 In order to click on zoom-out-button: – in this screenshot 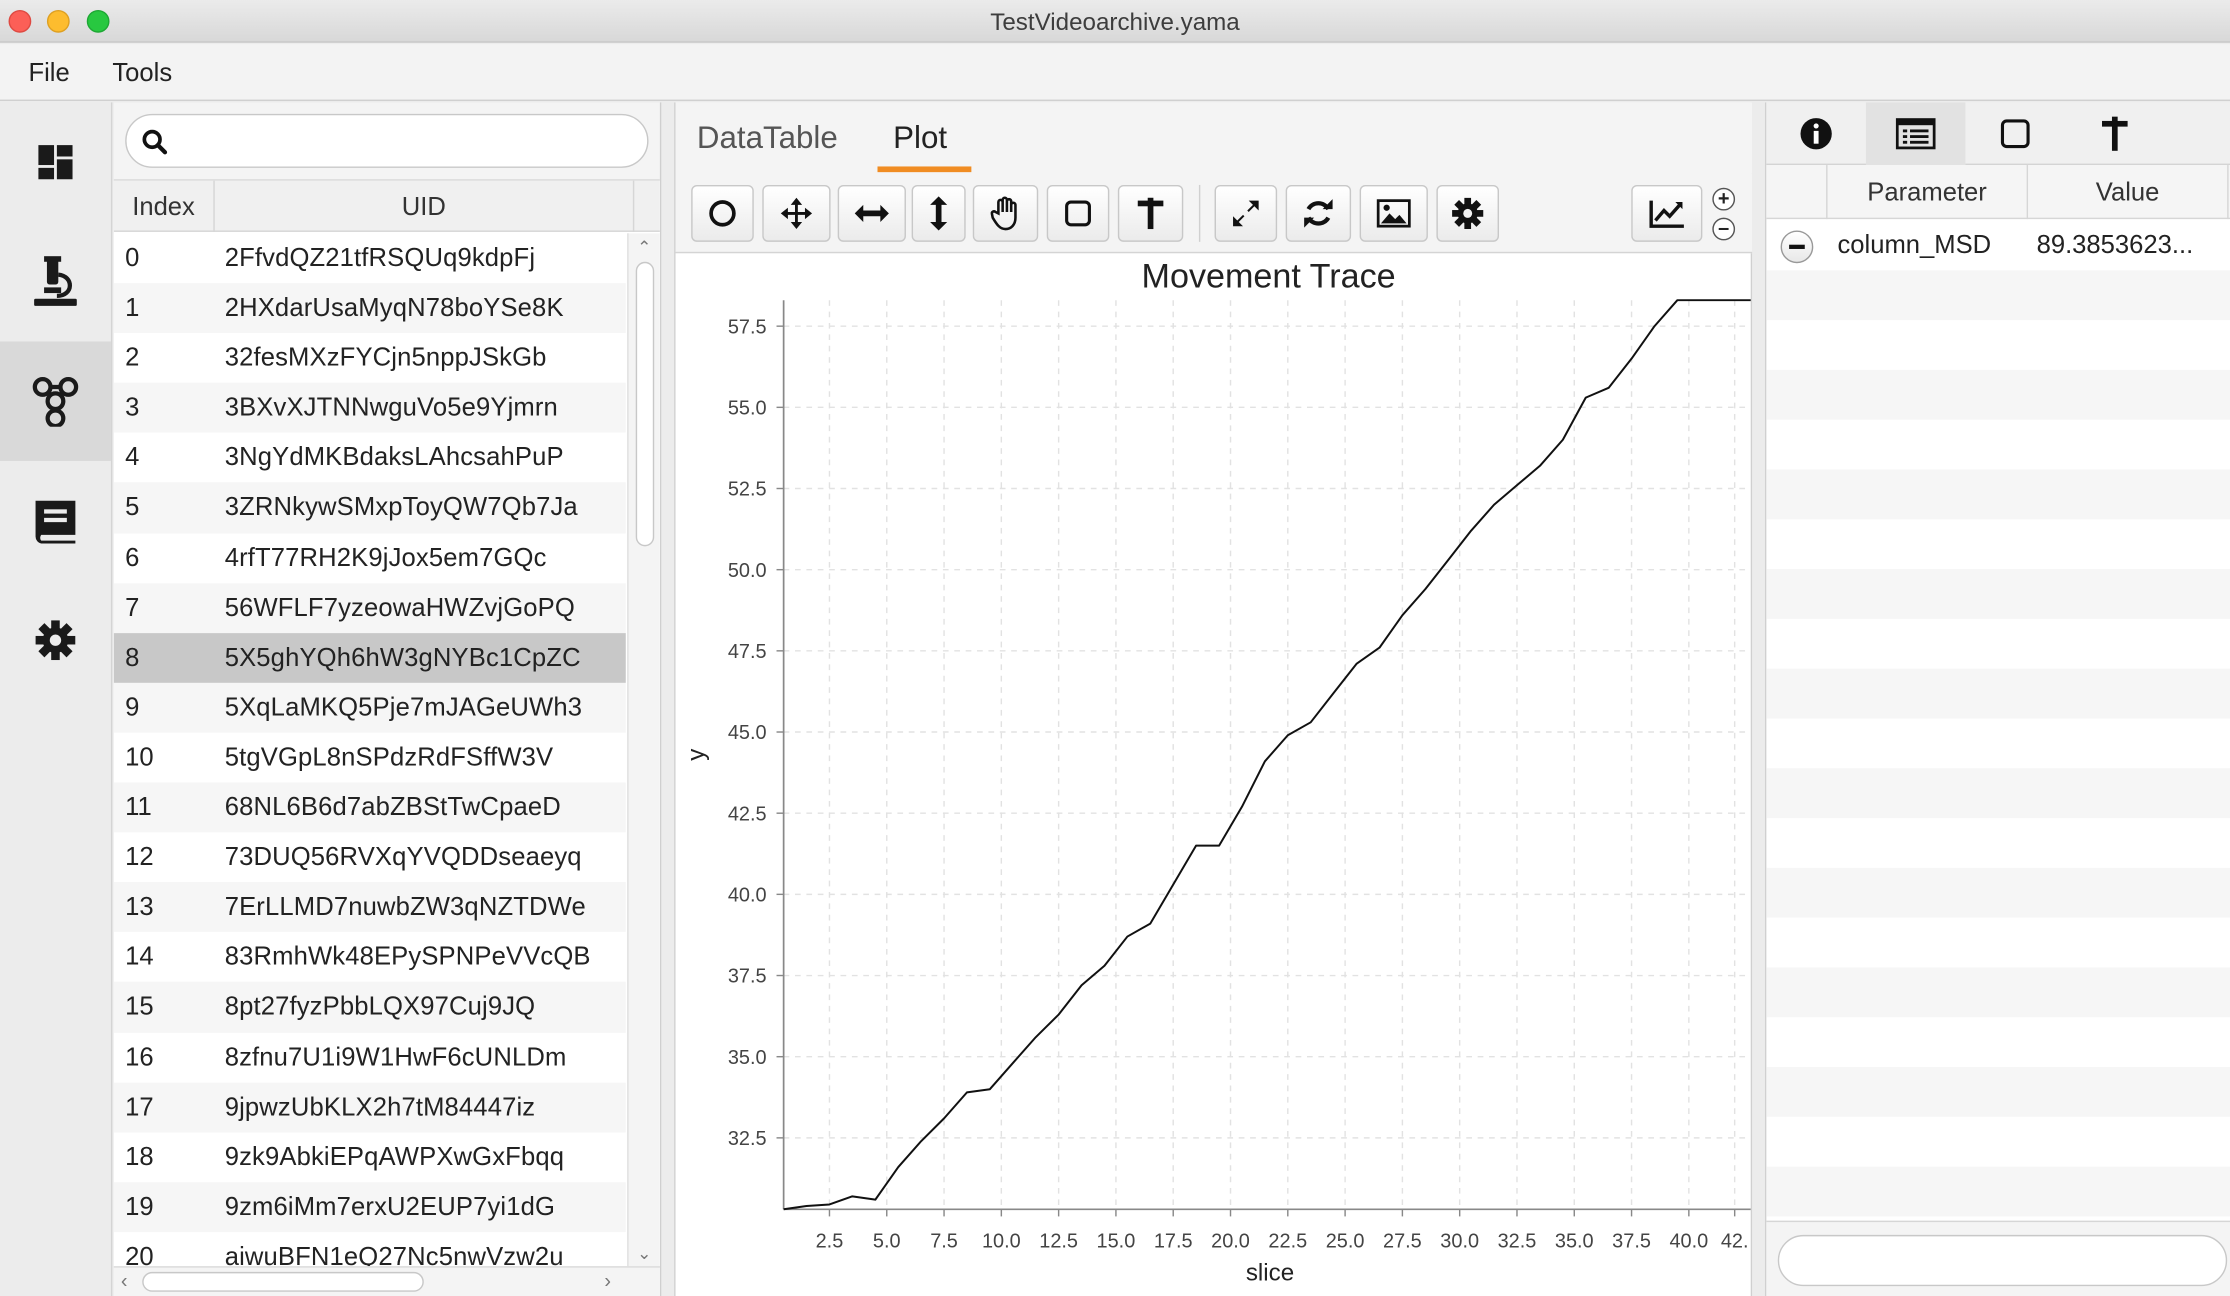, I will do `click(1724, 229)`.